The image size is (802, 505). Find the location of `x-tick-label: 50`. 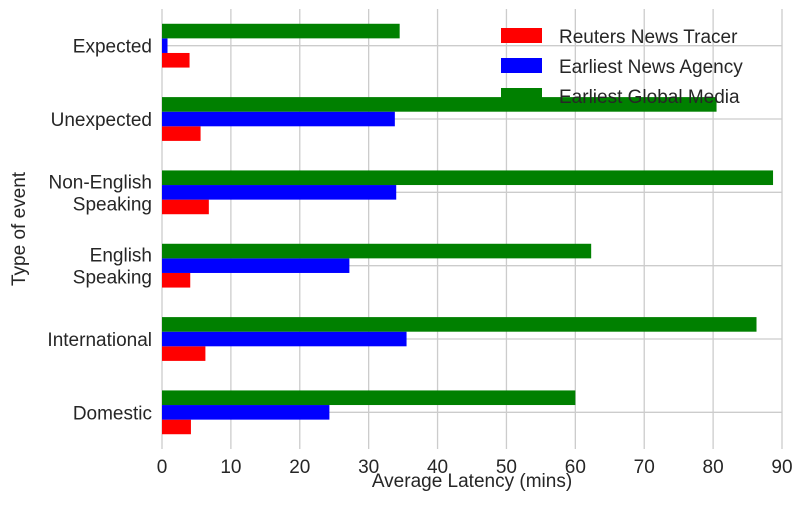

x-tick-label: 50 is located at coordinates (506, 467).